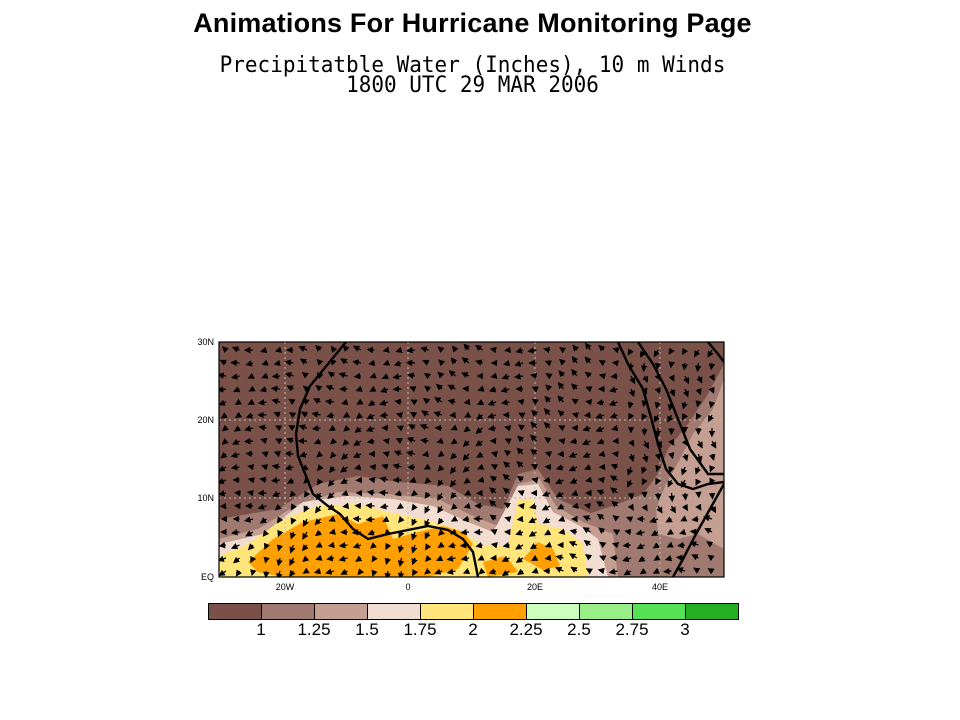  I want to click on colorbar-swatch, so click(712, 611).